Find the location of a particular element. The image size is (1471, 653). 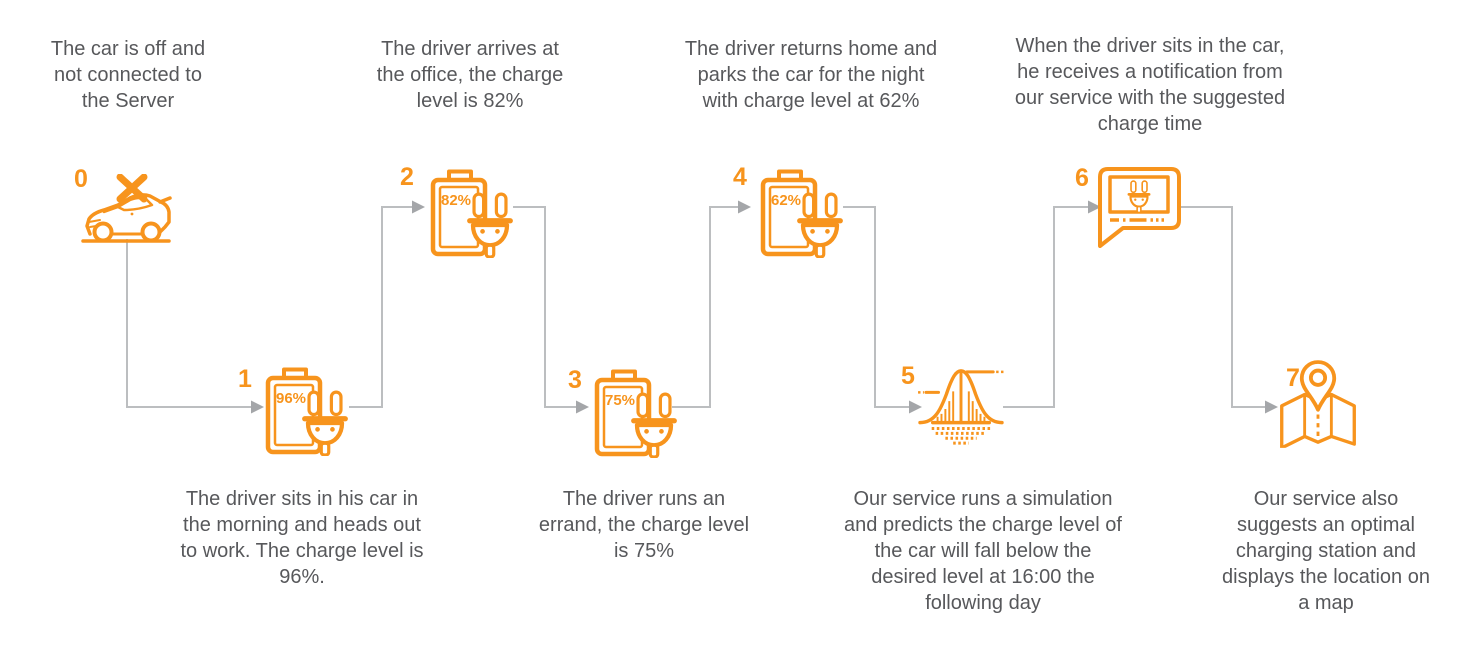

charge-level-label: 82% is located at coordinates (456, 200).